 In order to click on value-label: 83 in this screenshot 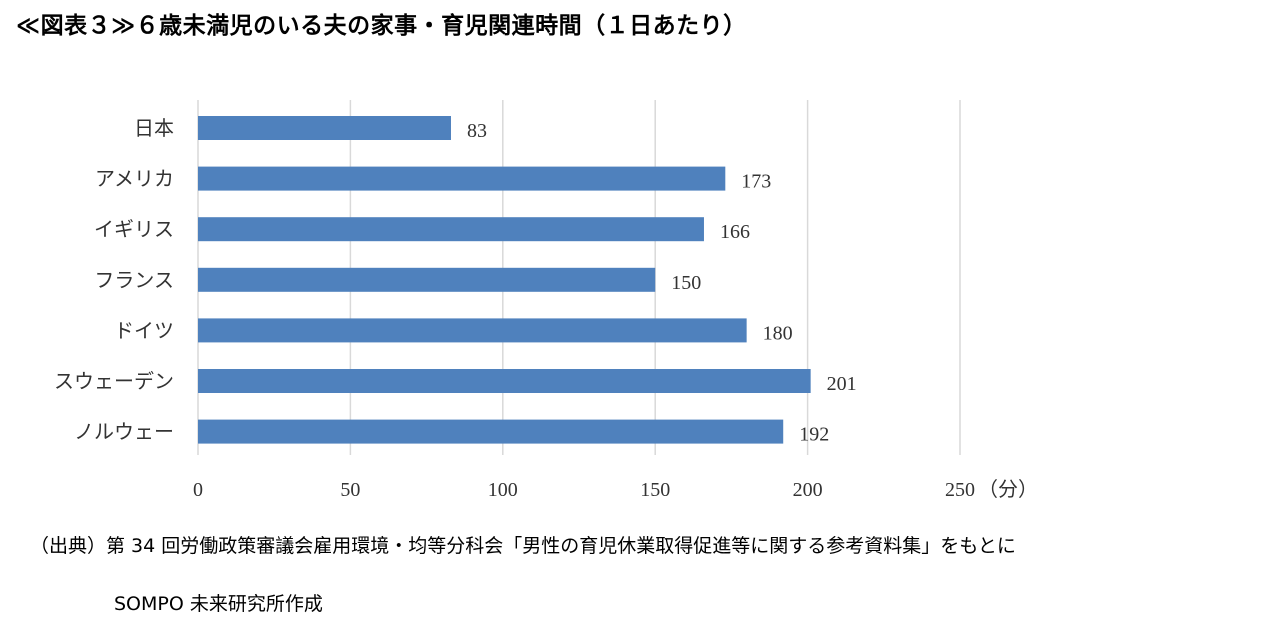, I will do `click(477, 131)`.